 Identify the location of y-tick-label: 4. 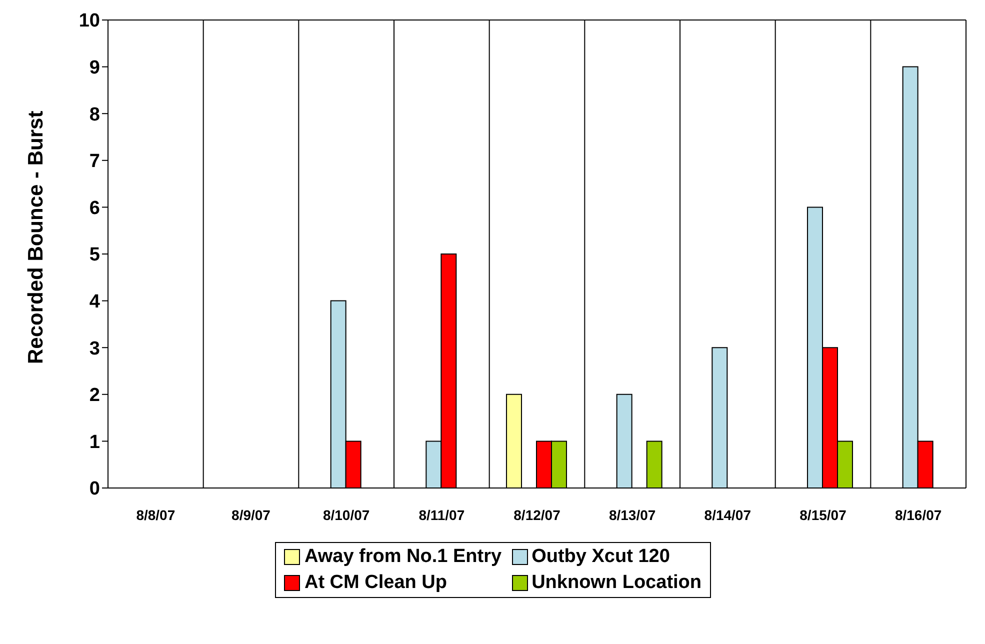
(94, 302).